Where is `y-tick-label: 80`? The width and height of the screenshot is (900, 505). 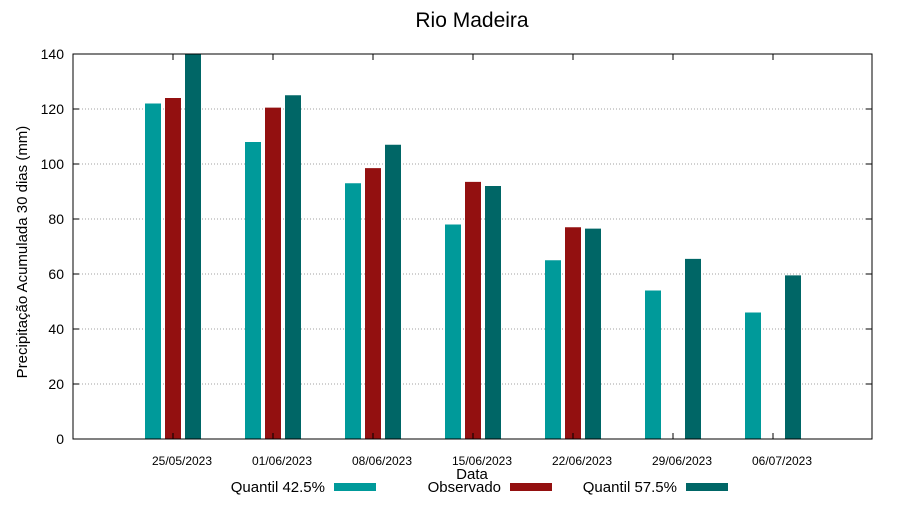 y-tick-label: 80 is located at coordinates (56, 219).